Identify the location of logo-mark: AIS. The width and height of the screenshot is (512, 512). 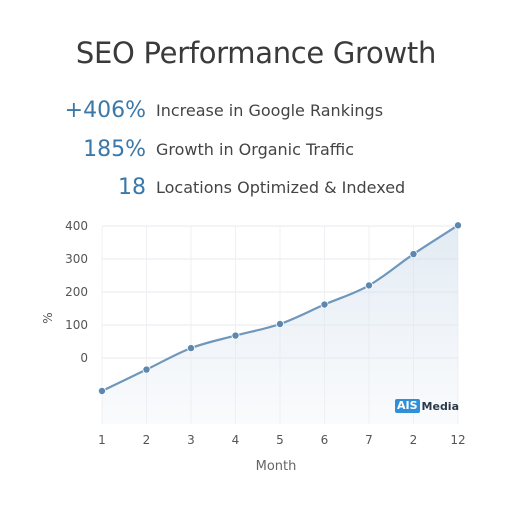
(407, 406).